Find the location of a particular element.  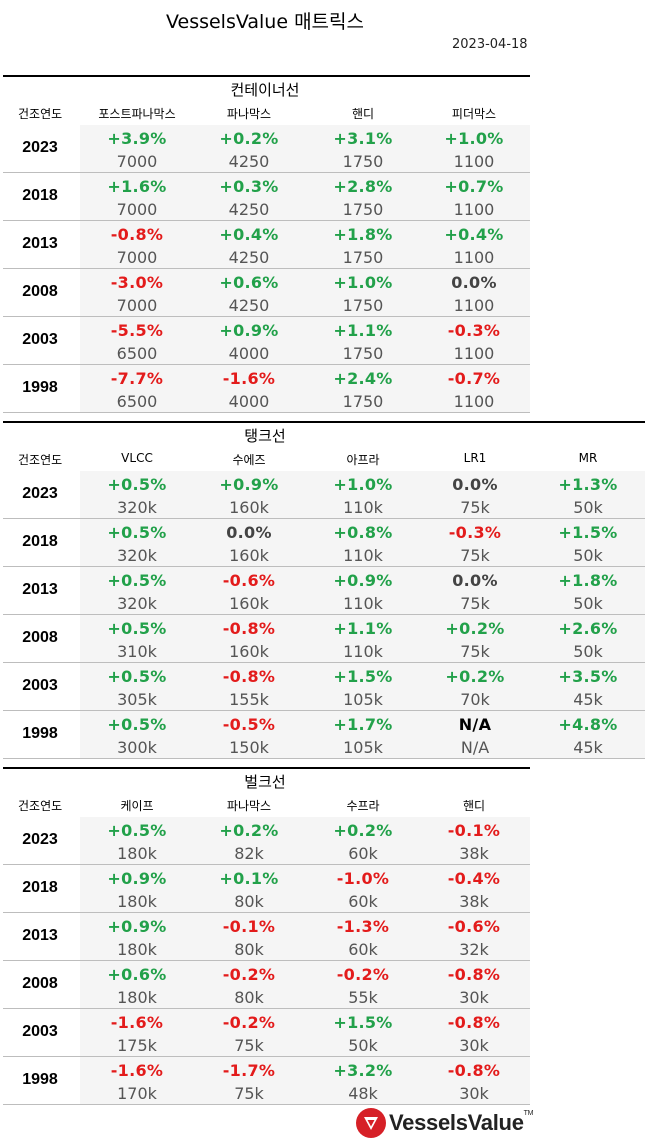

matrix-cell: +0.2% 75k is located at coordinates (475, 638).